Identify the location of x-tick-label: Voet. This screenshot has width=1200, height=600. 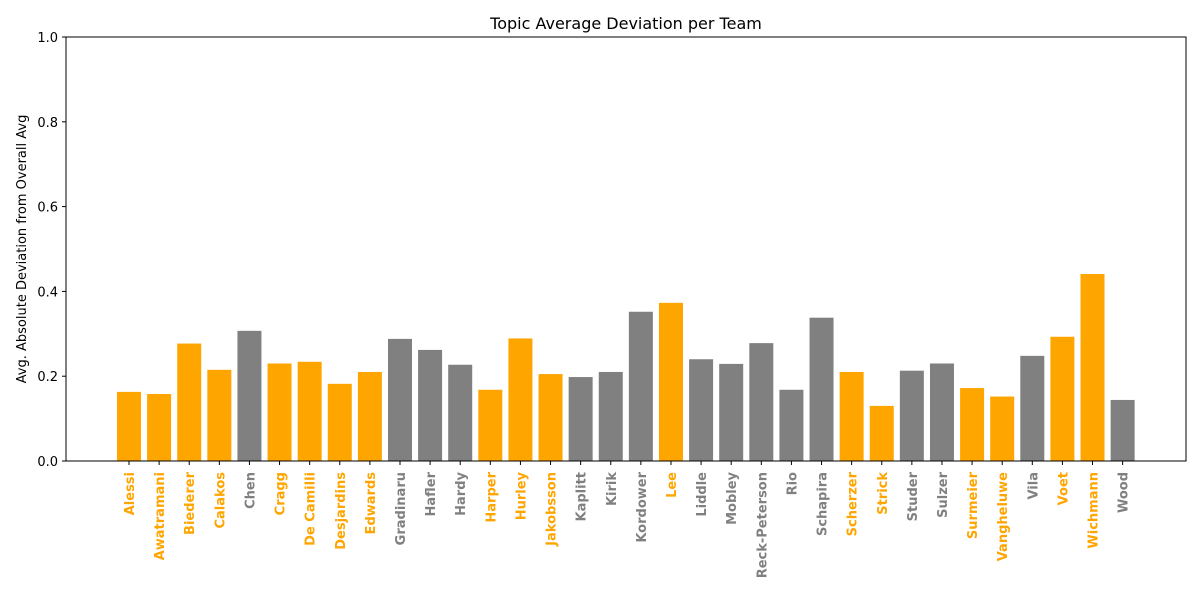
(1063, 488).